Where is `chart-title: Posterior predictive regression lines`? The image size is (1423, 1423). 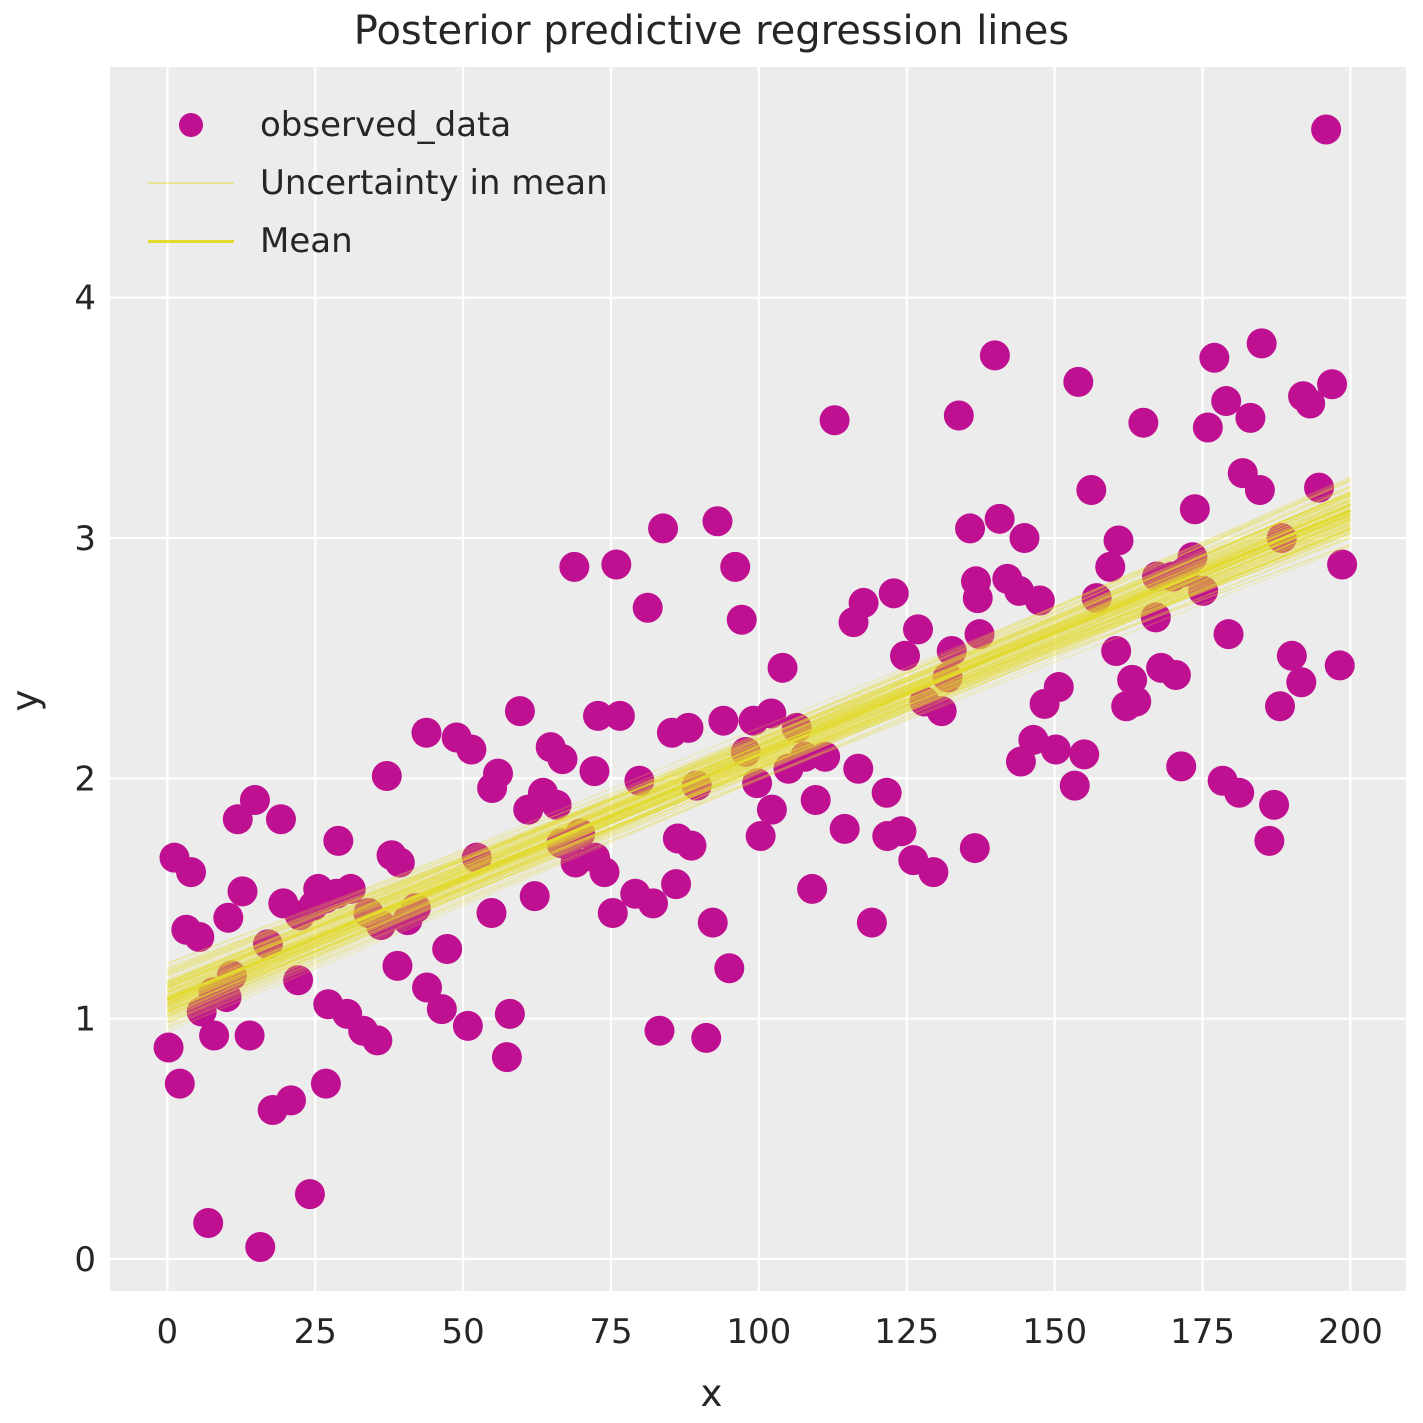 chart-title: Posterior predictive regression lines is located at coordinates (711, 31).